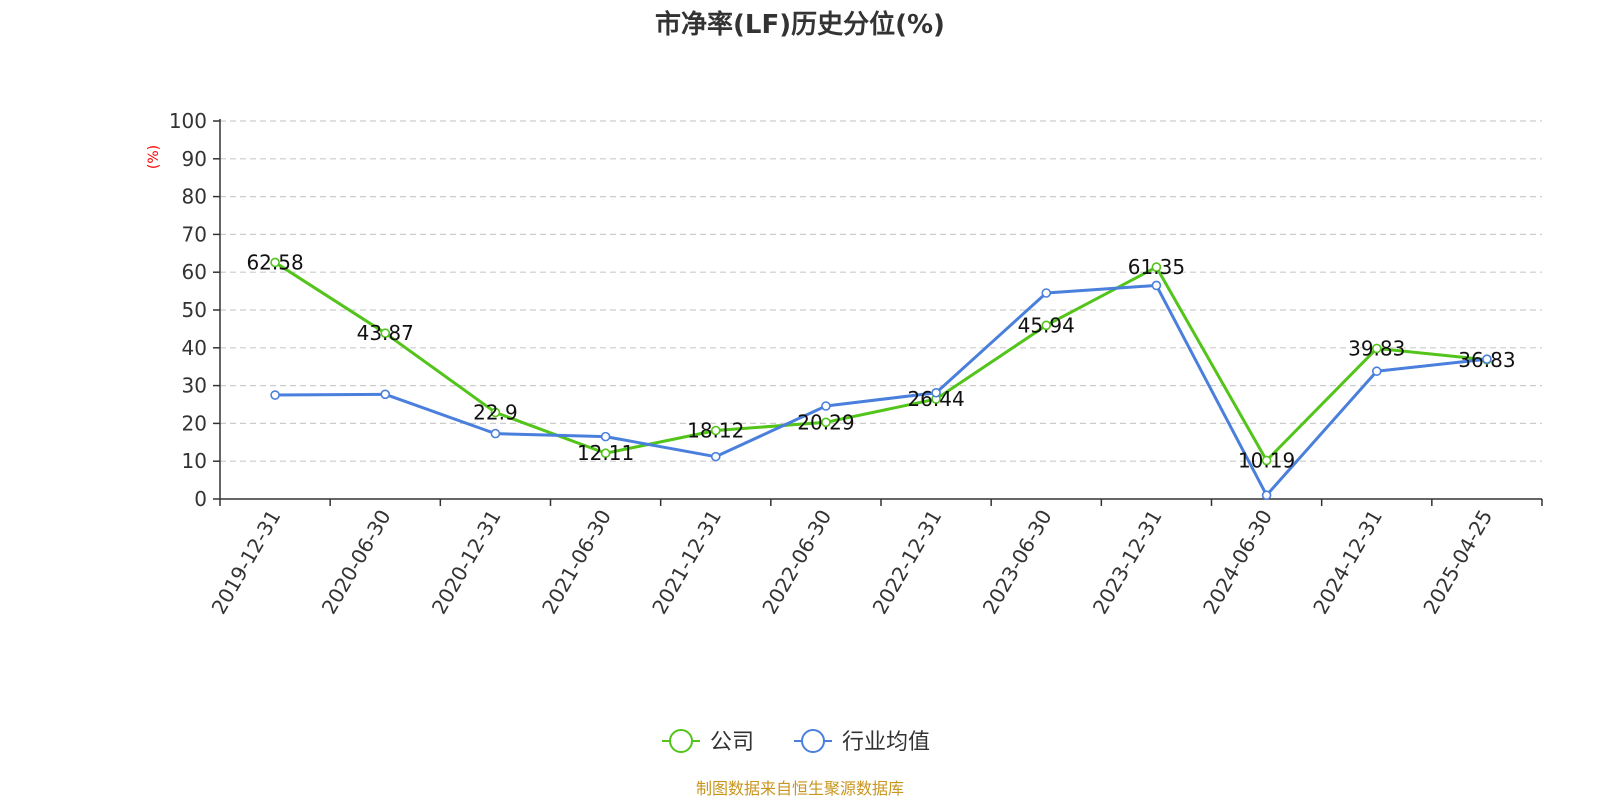  I want to click on data-label: 61.35, so click(1156, 267).